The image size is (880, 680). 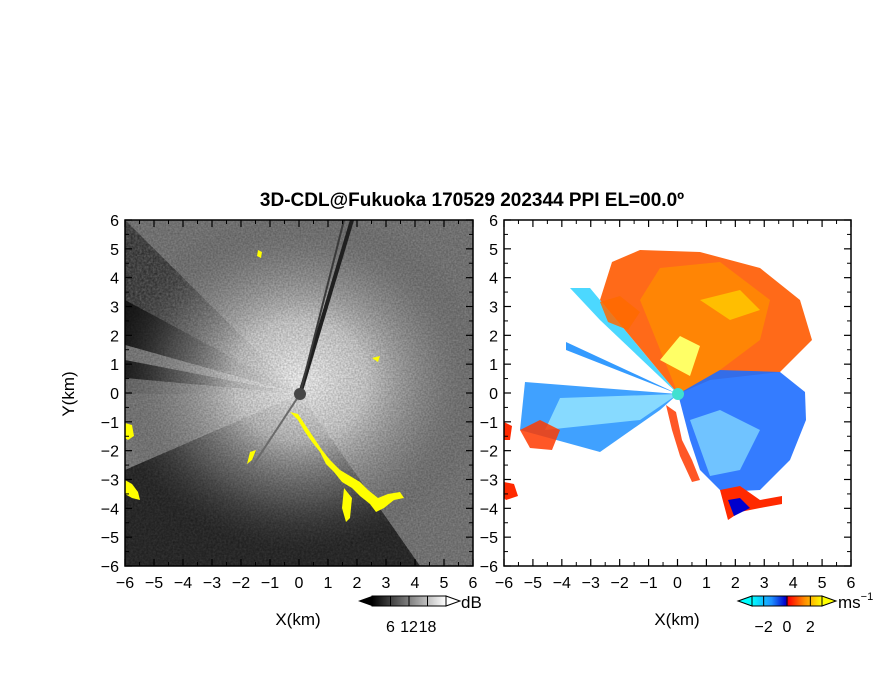 I want to click on velocity-ytick-label: −5, so click(x=489, y=538).